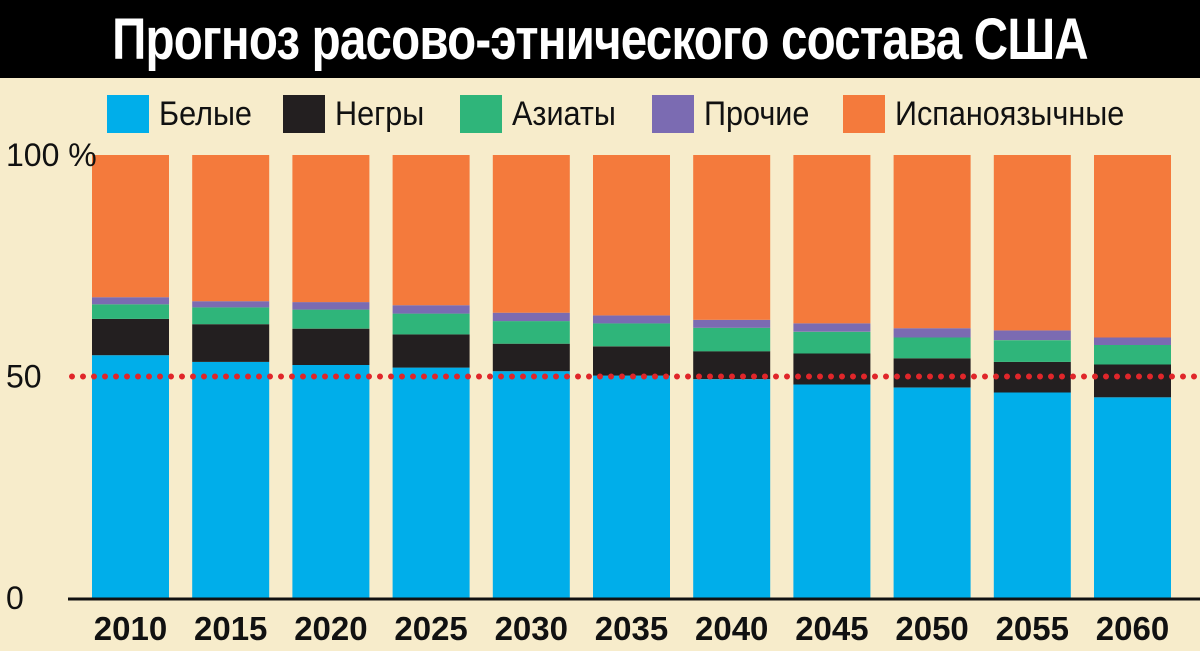 The width and height of the screenshot is (1200, 651). I want to click on legend-item-hispanic: Испаноязычные, so click(996, 114).